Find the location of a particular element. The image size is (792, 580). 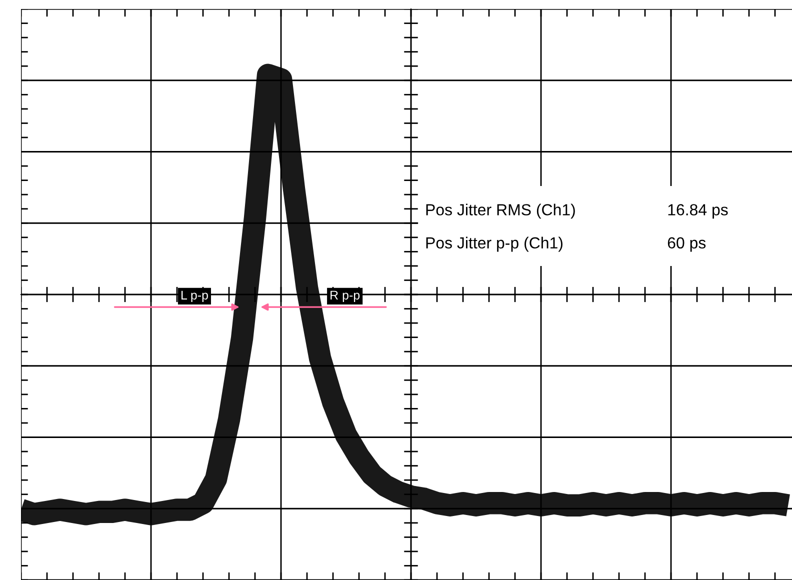

annotation: Pos Jitter RMS (Ch1) is located at coordinates (500, 211).